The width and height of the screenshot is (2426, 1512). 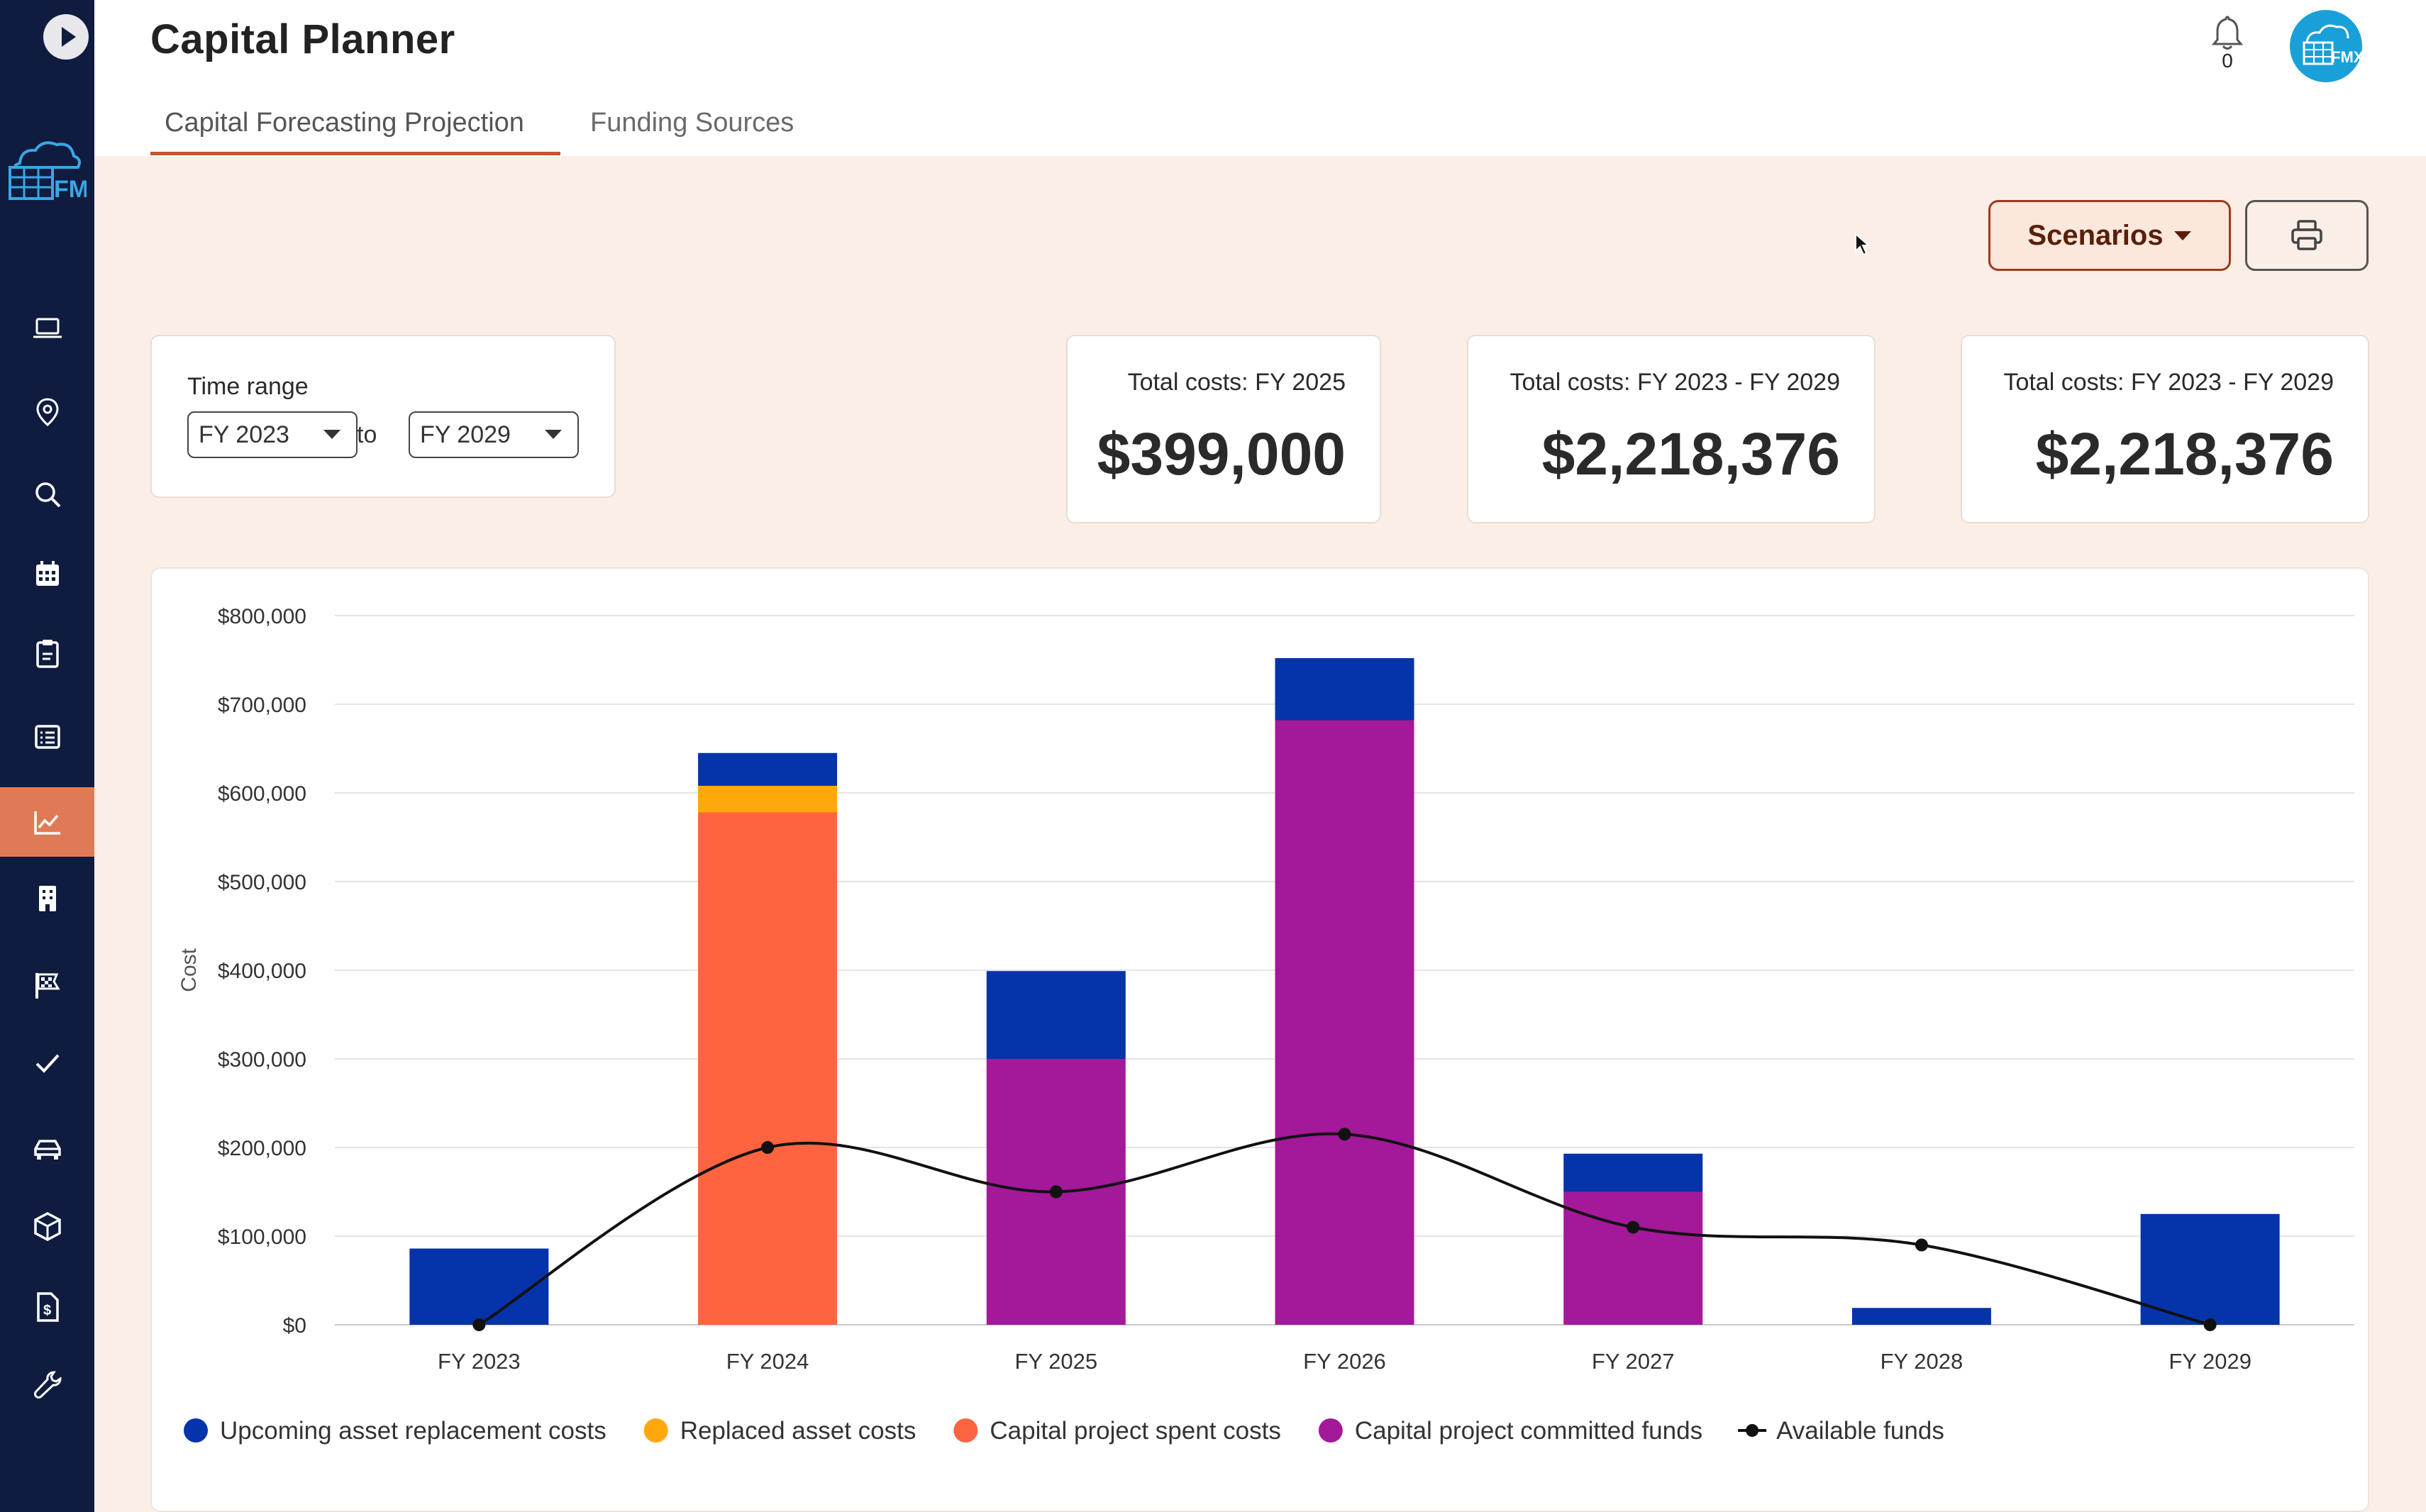 I want to click on car-icon, so click(x=47, y=1150).